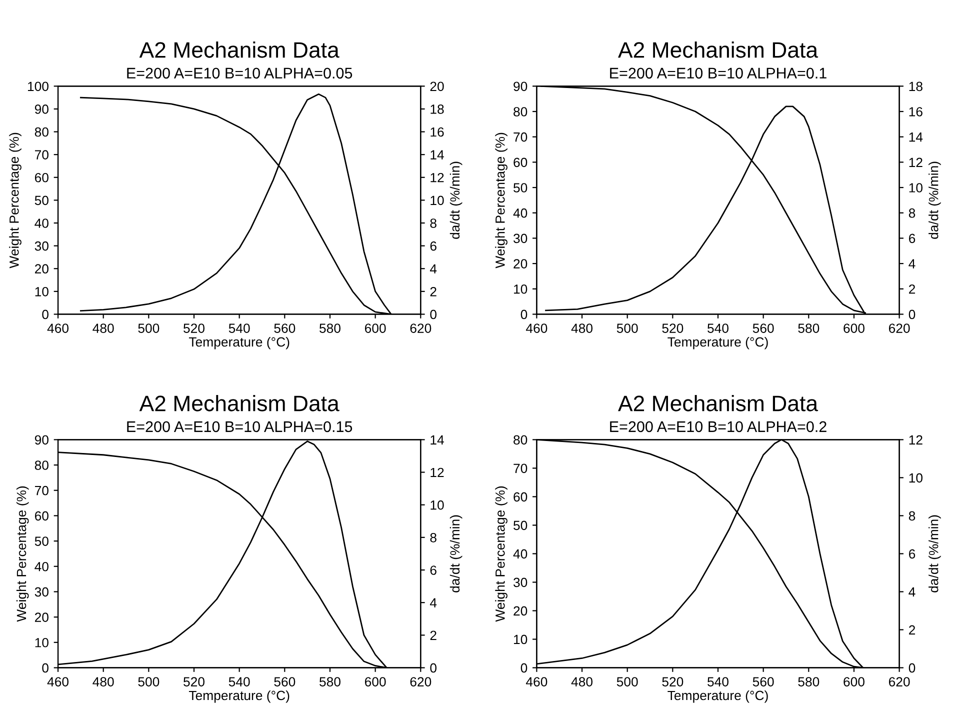 This screenshot has height=718, width=967. I want to click on chart-subtitle: E=200 A=E10 B=10 ALPHA=0.15, so click(239, 426).